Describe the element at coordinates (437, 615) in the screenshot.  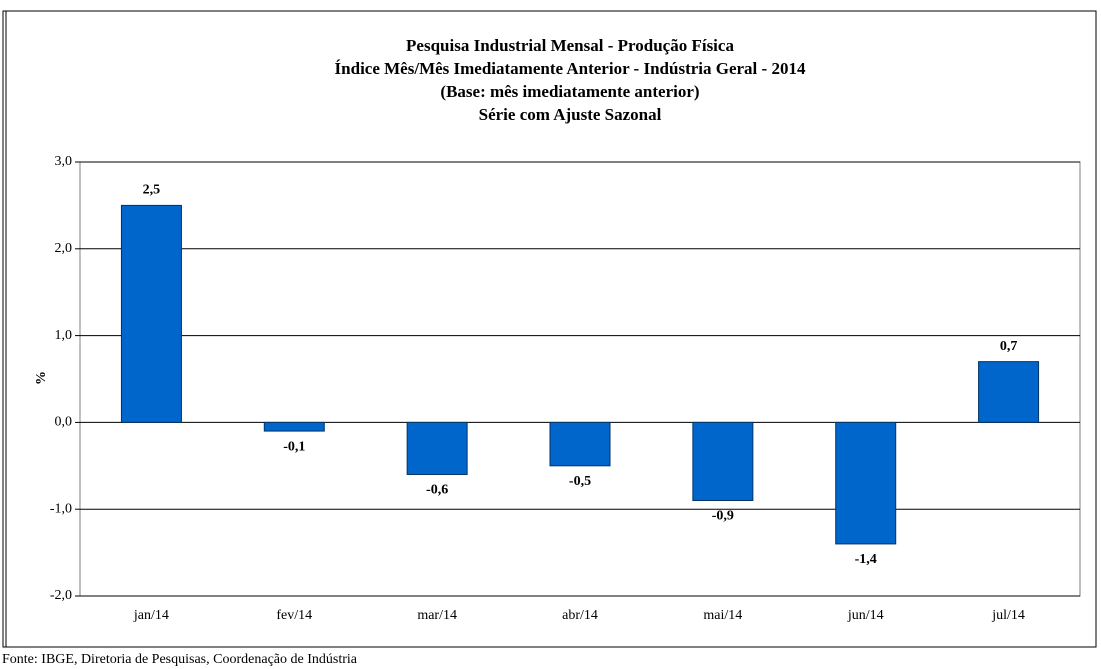
I see `x-tick-label: mar/14` at that location.